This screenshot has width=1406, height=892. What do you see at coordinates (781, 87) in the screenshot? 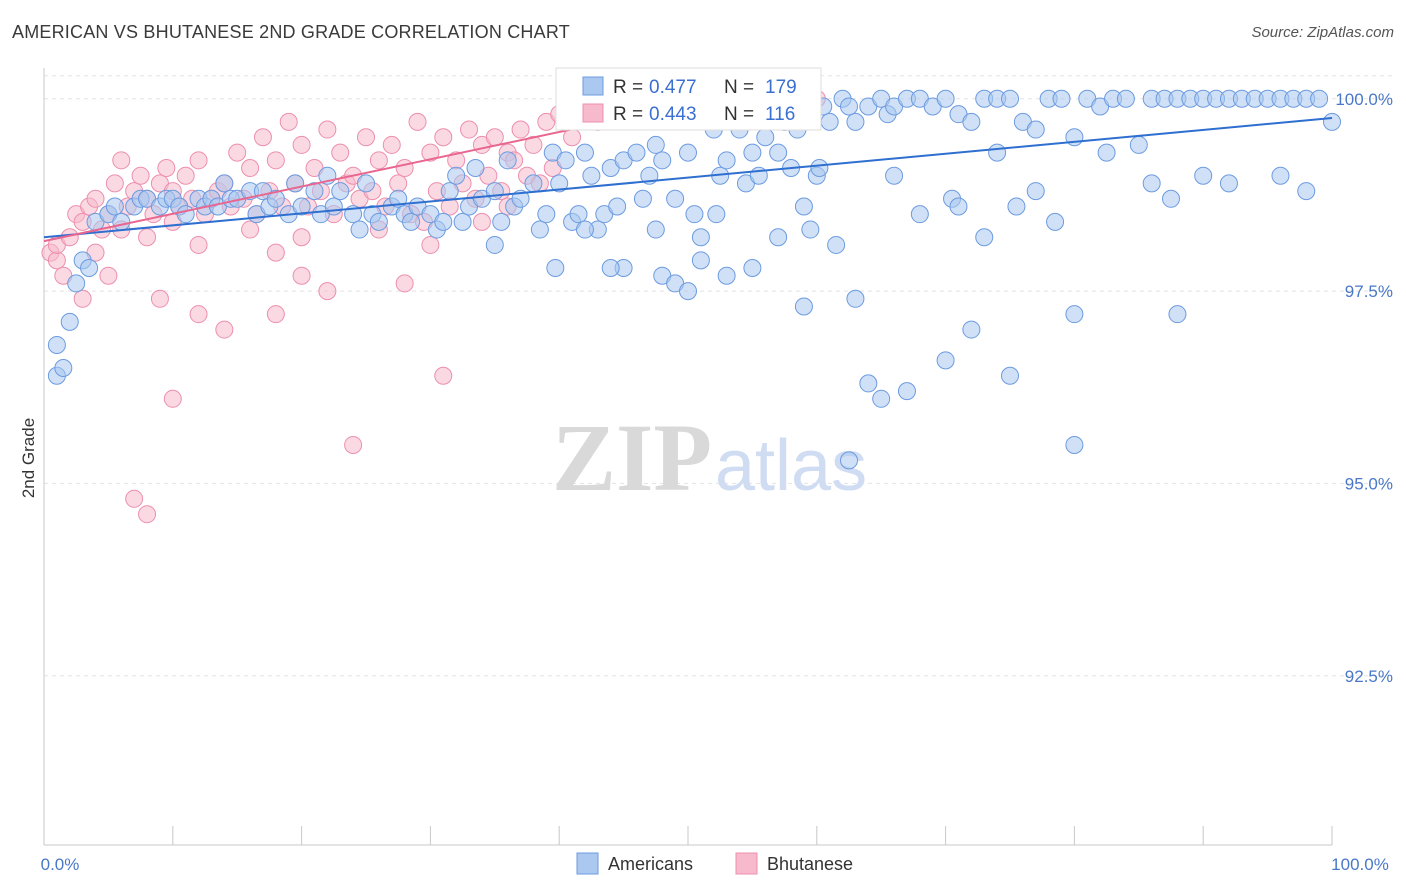
I see `americans-n-value: 179` at bounding box center [781, 87].